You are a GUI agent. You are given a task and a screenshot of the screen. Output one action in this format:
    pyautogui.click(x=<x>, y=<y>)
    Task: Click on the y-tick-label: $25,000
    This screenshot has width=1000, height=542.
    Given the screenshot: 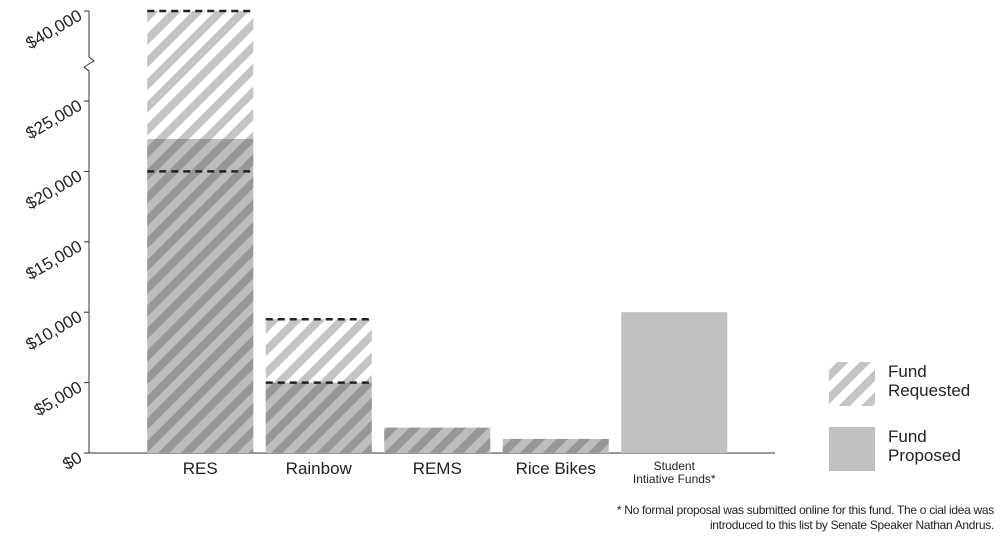 What is the action you would take?
    pyautogui.click(x=54, y=119)
    